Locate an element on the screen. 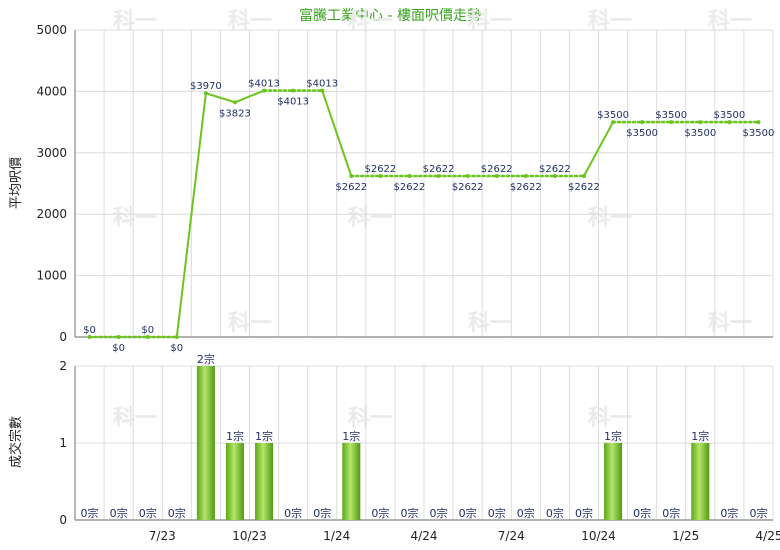  x-axis-tick-label: 7/23 is located at coordinates (162, 536).